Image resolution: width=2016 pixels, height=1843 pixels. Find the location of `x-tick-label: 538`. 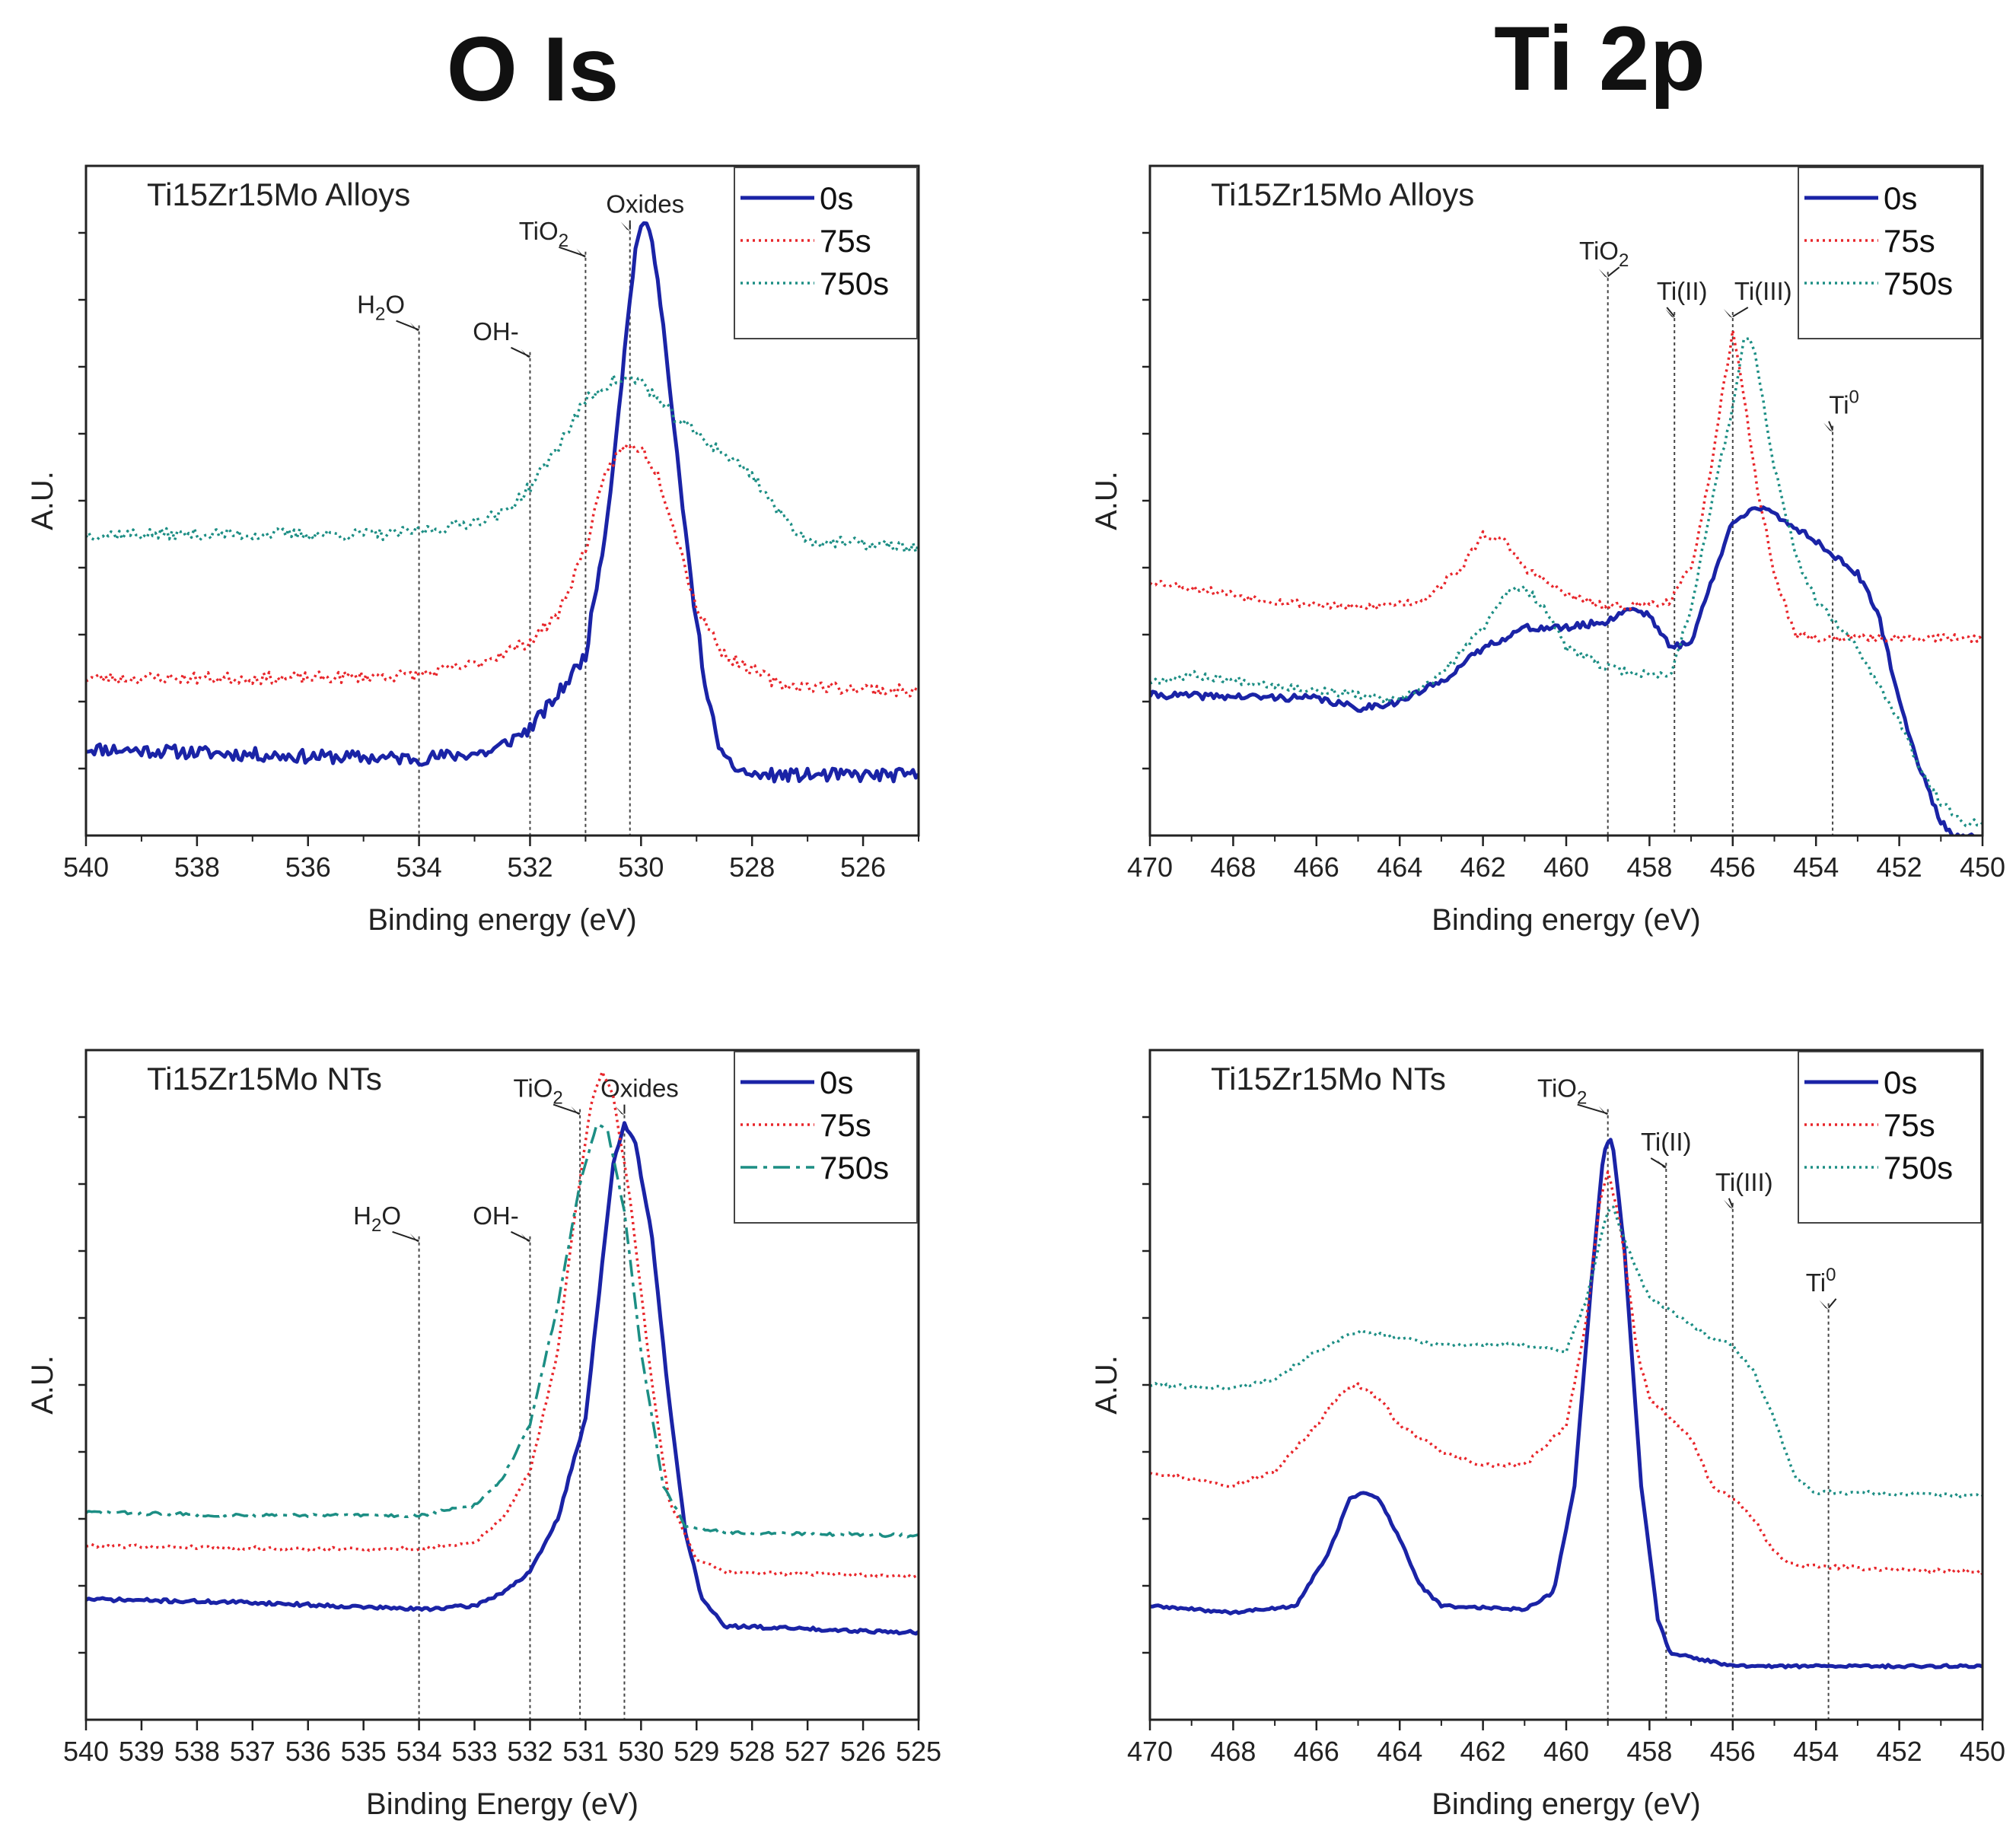

x-tick-label: 538 is located at coordinates (197, 867).